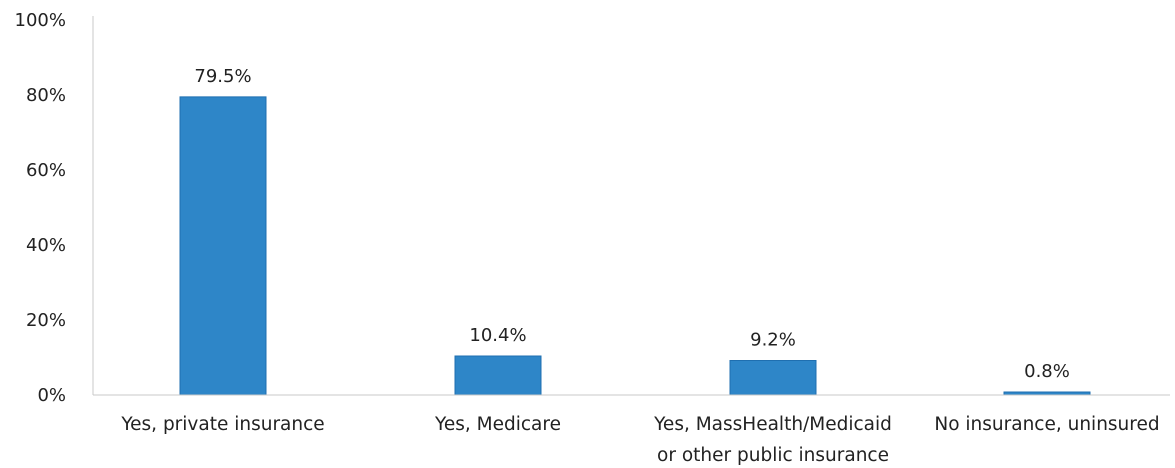  Describe the element at coordinates (497, 424) in the screenshot. I see `x-category-label: Yes, Medicare` at that location.